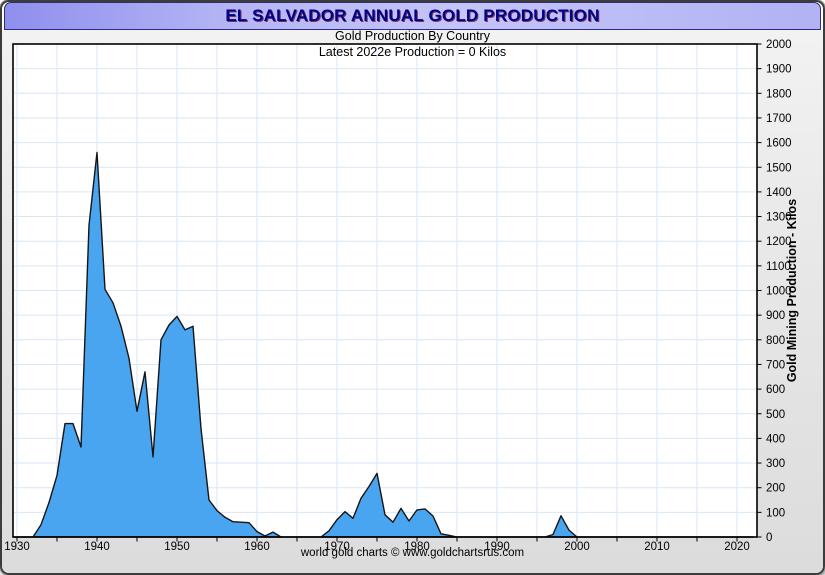 Image resolution: width=825 pixels, height=575 pixels. What do you see at coordinates (778, 267) in the screenshot?
I see `y-tick-label: 1100` at bounding box center [778, 267].